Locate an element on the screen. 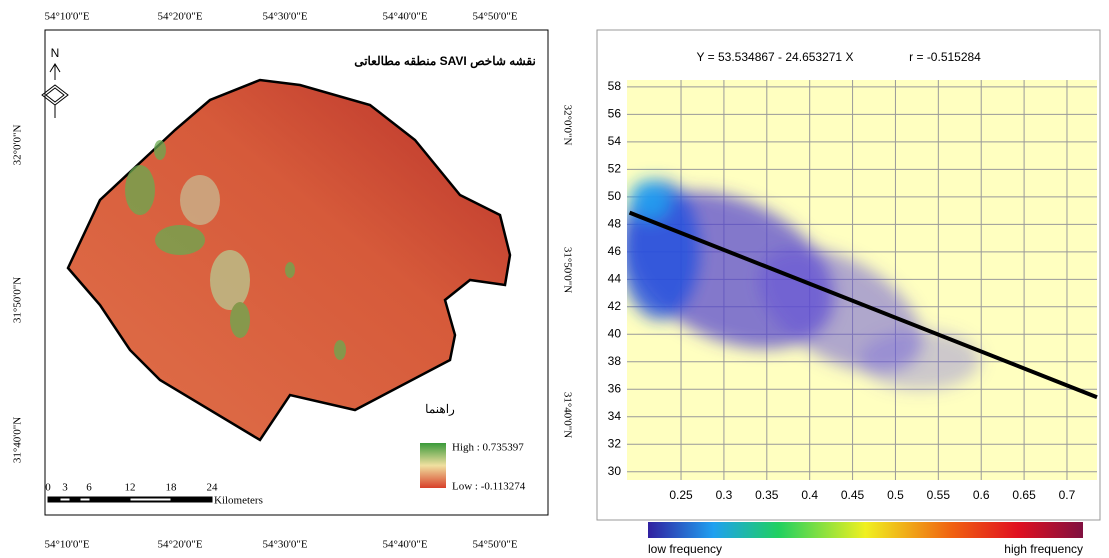  x-tick-label: 0.25 is located at coordinates (681, 495).